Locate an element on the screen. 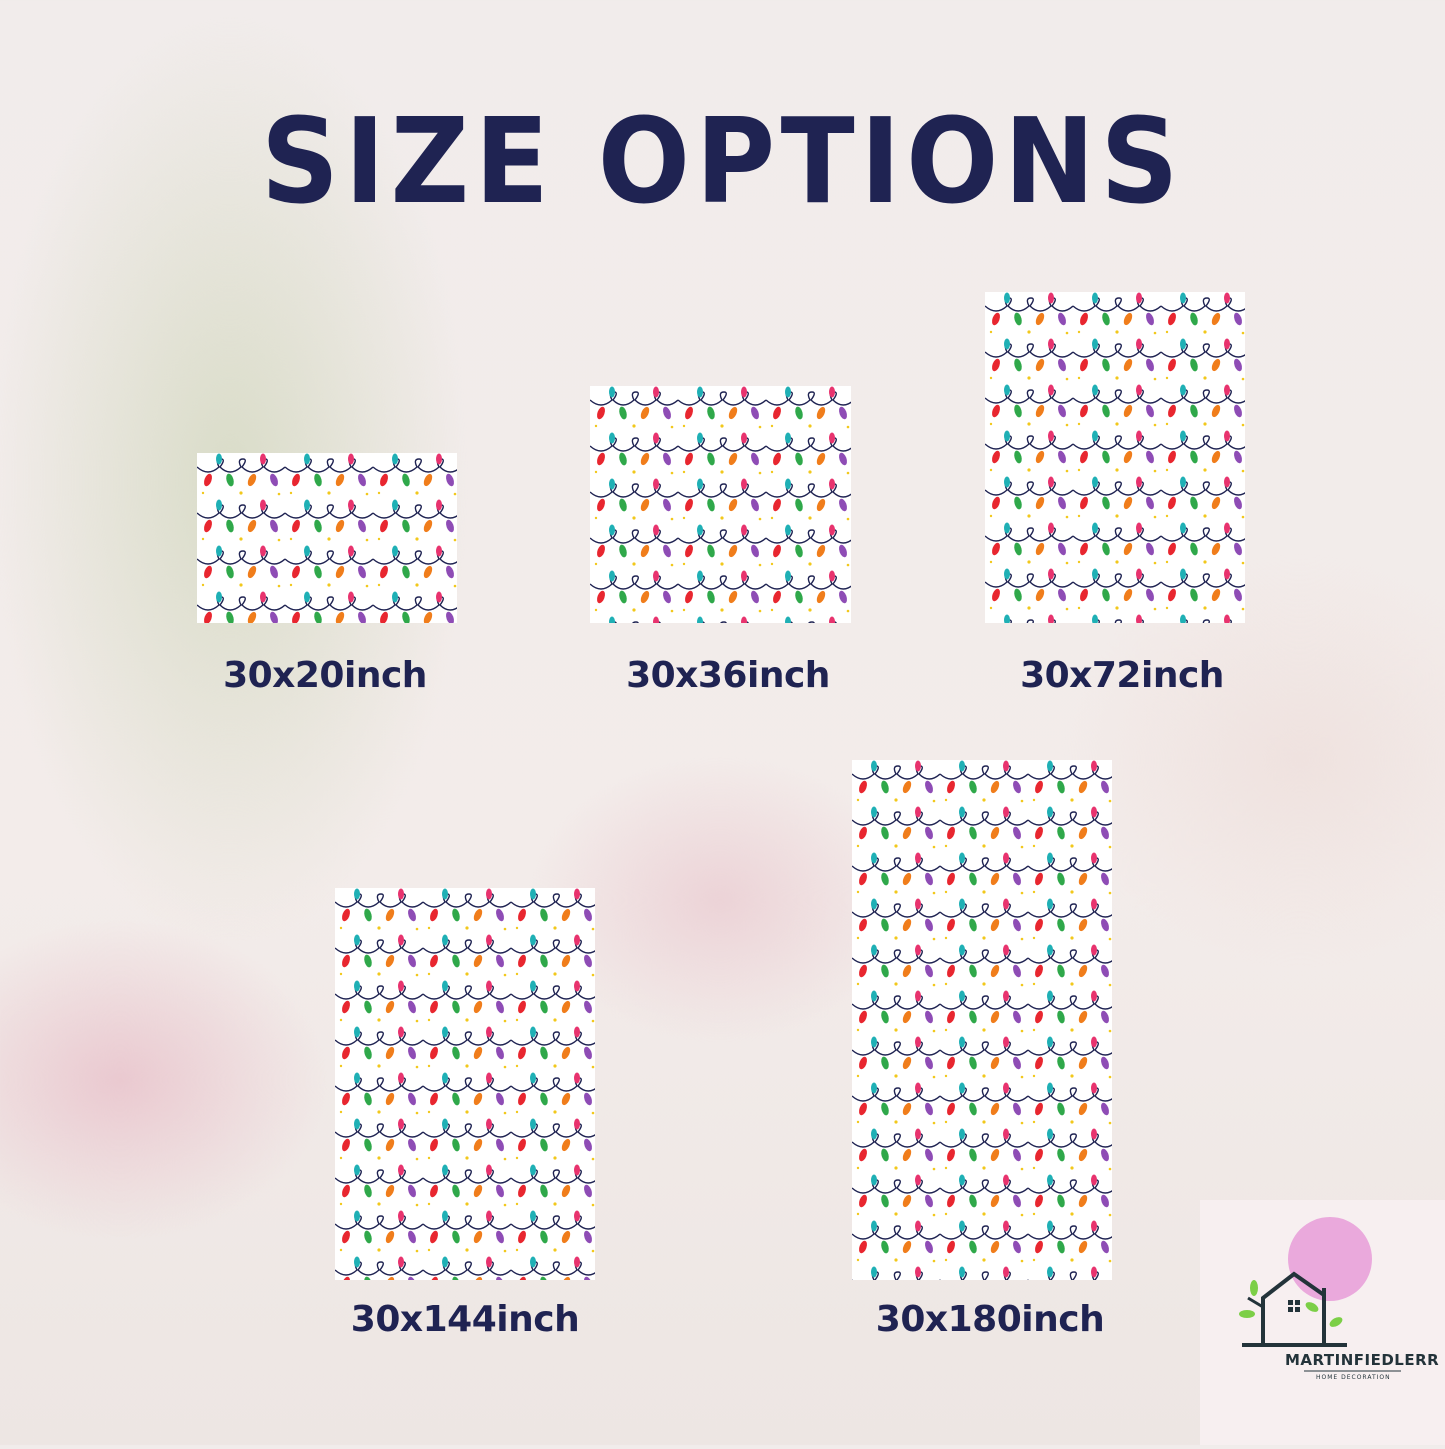 The width and height of the screenshot is (1445, 1449). house-logo-icon is located at coordinates (1320, 1294).